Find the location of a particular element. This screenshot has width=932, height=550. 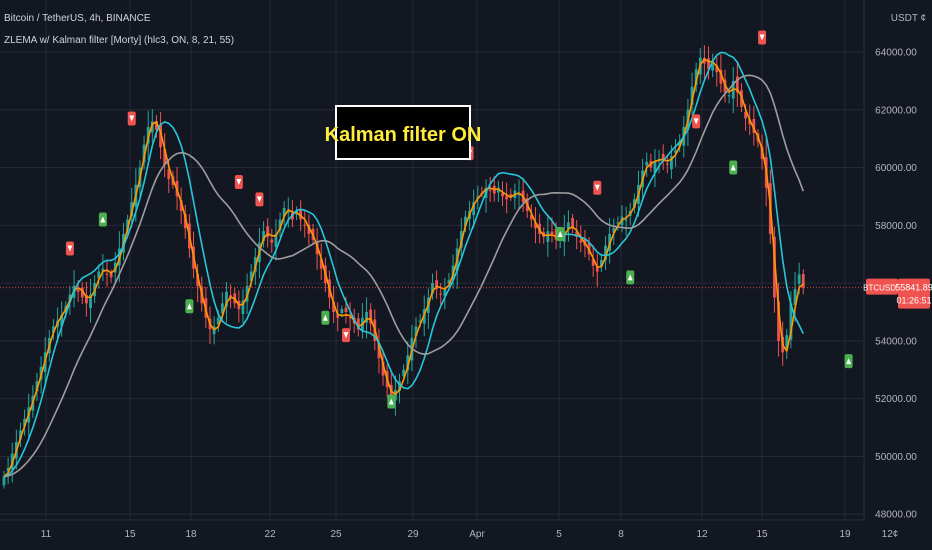

symbol-tag-bg is located at coordinates (882, 286).